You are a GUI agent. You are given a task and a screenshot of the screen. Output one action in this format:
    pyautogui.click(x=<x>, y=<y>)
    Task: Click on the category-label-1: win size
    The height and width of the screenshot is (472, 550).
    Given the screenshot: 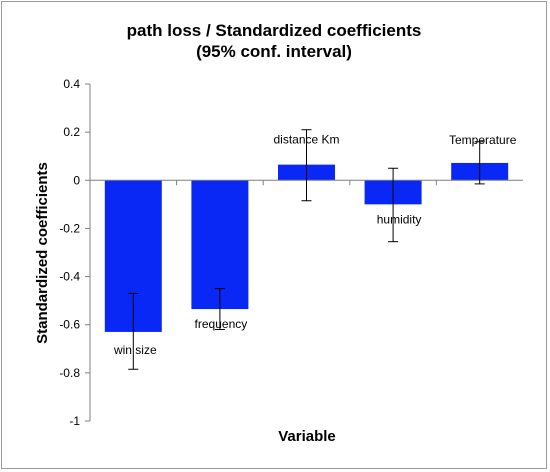 What is the action you would take?
    pyautogui.click(x=135, y=350)
    